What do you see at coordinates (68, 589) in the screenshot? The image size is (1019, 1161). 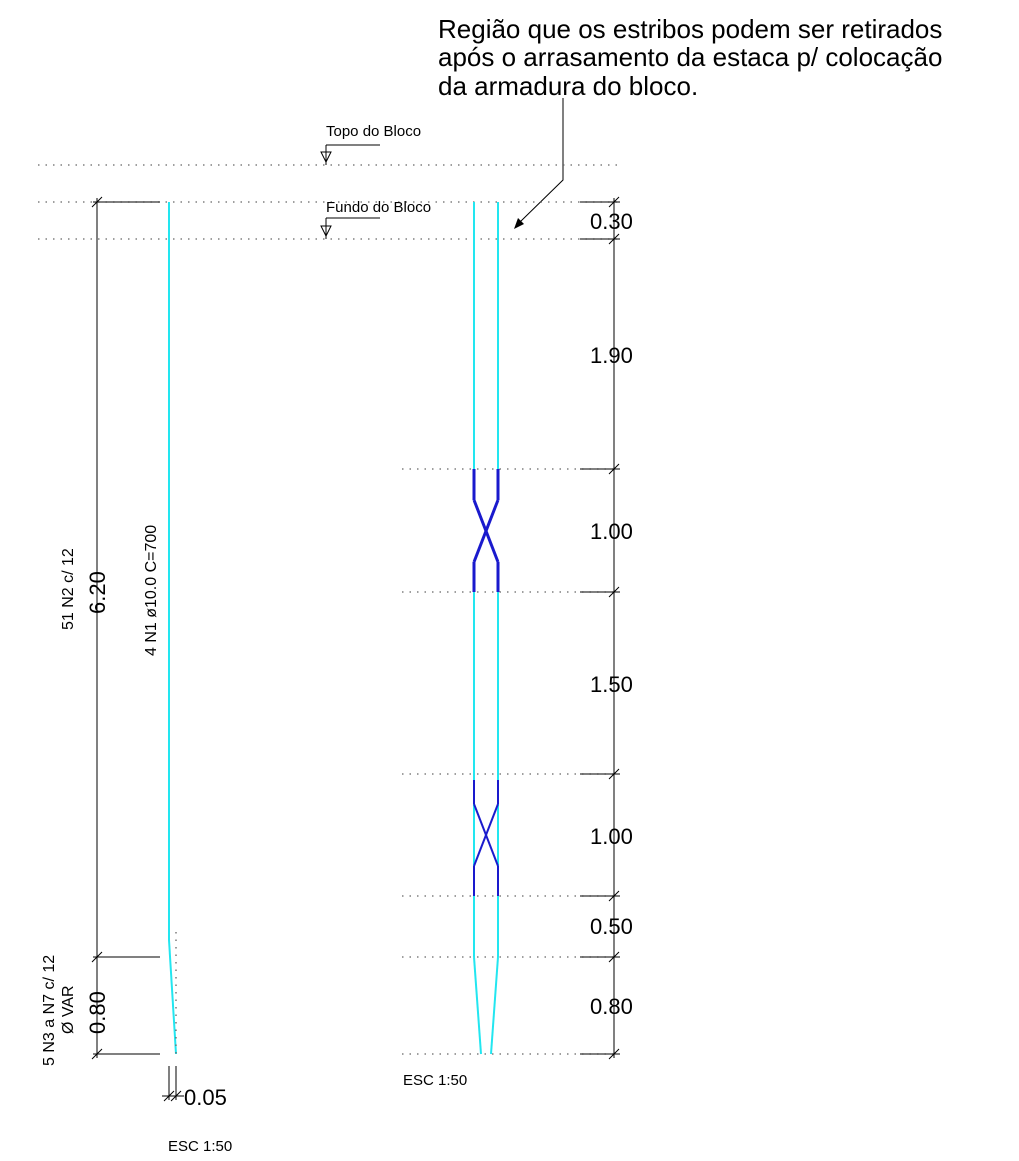 I see `stirrups-label: 51 N2 c/ 12` at bounding box center [68, 589].